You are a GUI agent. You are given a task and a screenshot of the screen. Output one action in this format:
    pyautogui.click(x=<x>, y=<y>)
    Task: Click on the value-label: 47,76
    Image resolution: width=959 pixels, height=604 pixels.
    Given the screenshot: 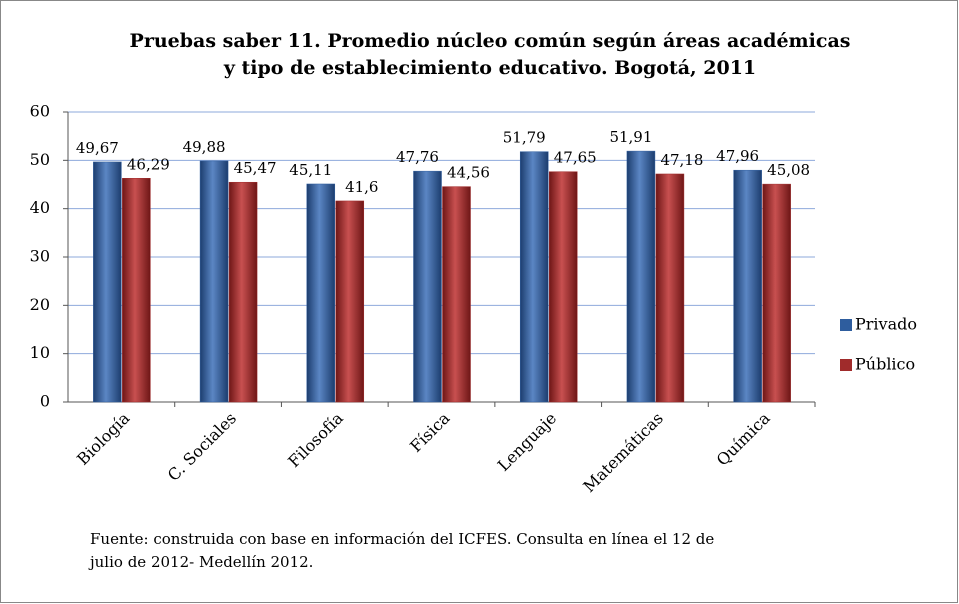 What is the action you would take?
    pyautogui.click(x=417, y=157)
    